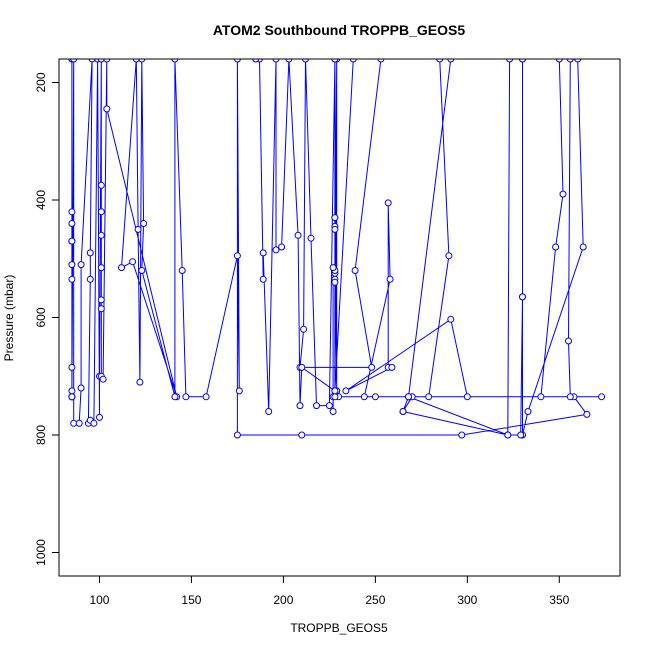 The image size is (650, 650). What do you see at coordinates (559, 600) in the screenshot?
I see `x-tick-label: 350` at bounding box center [559, 600].